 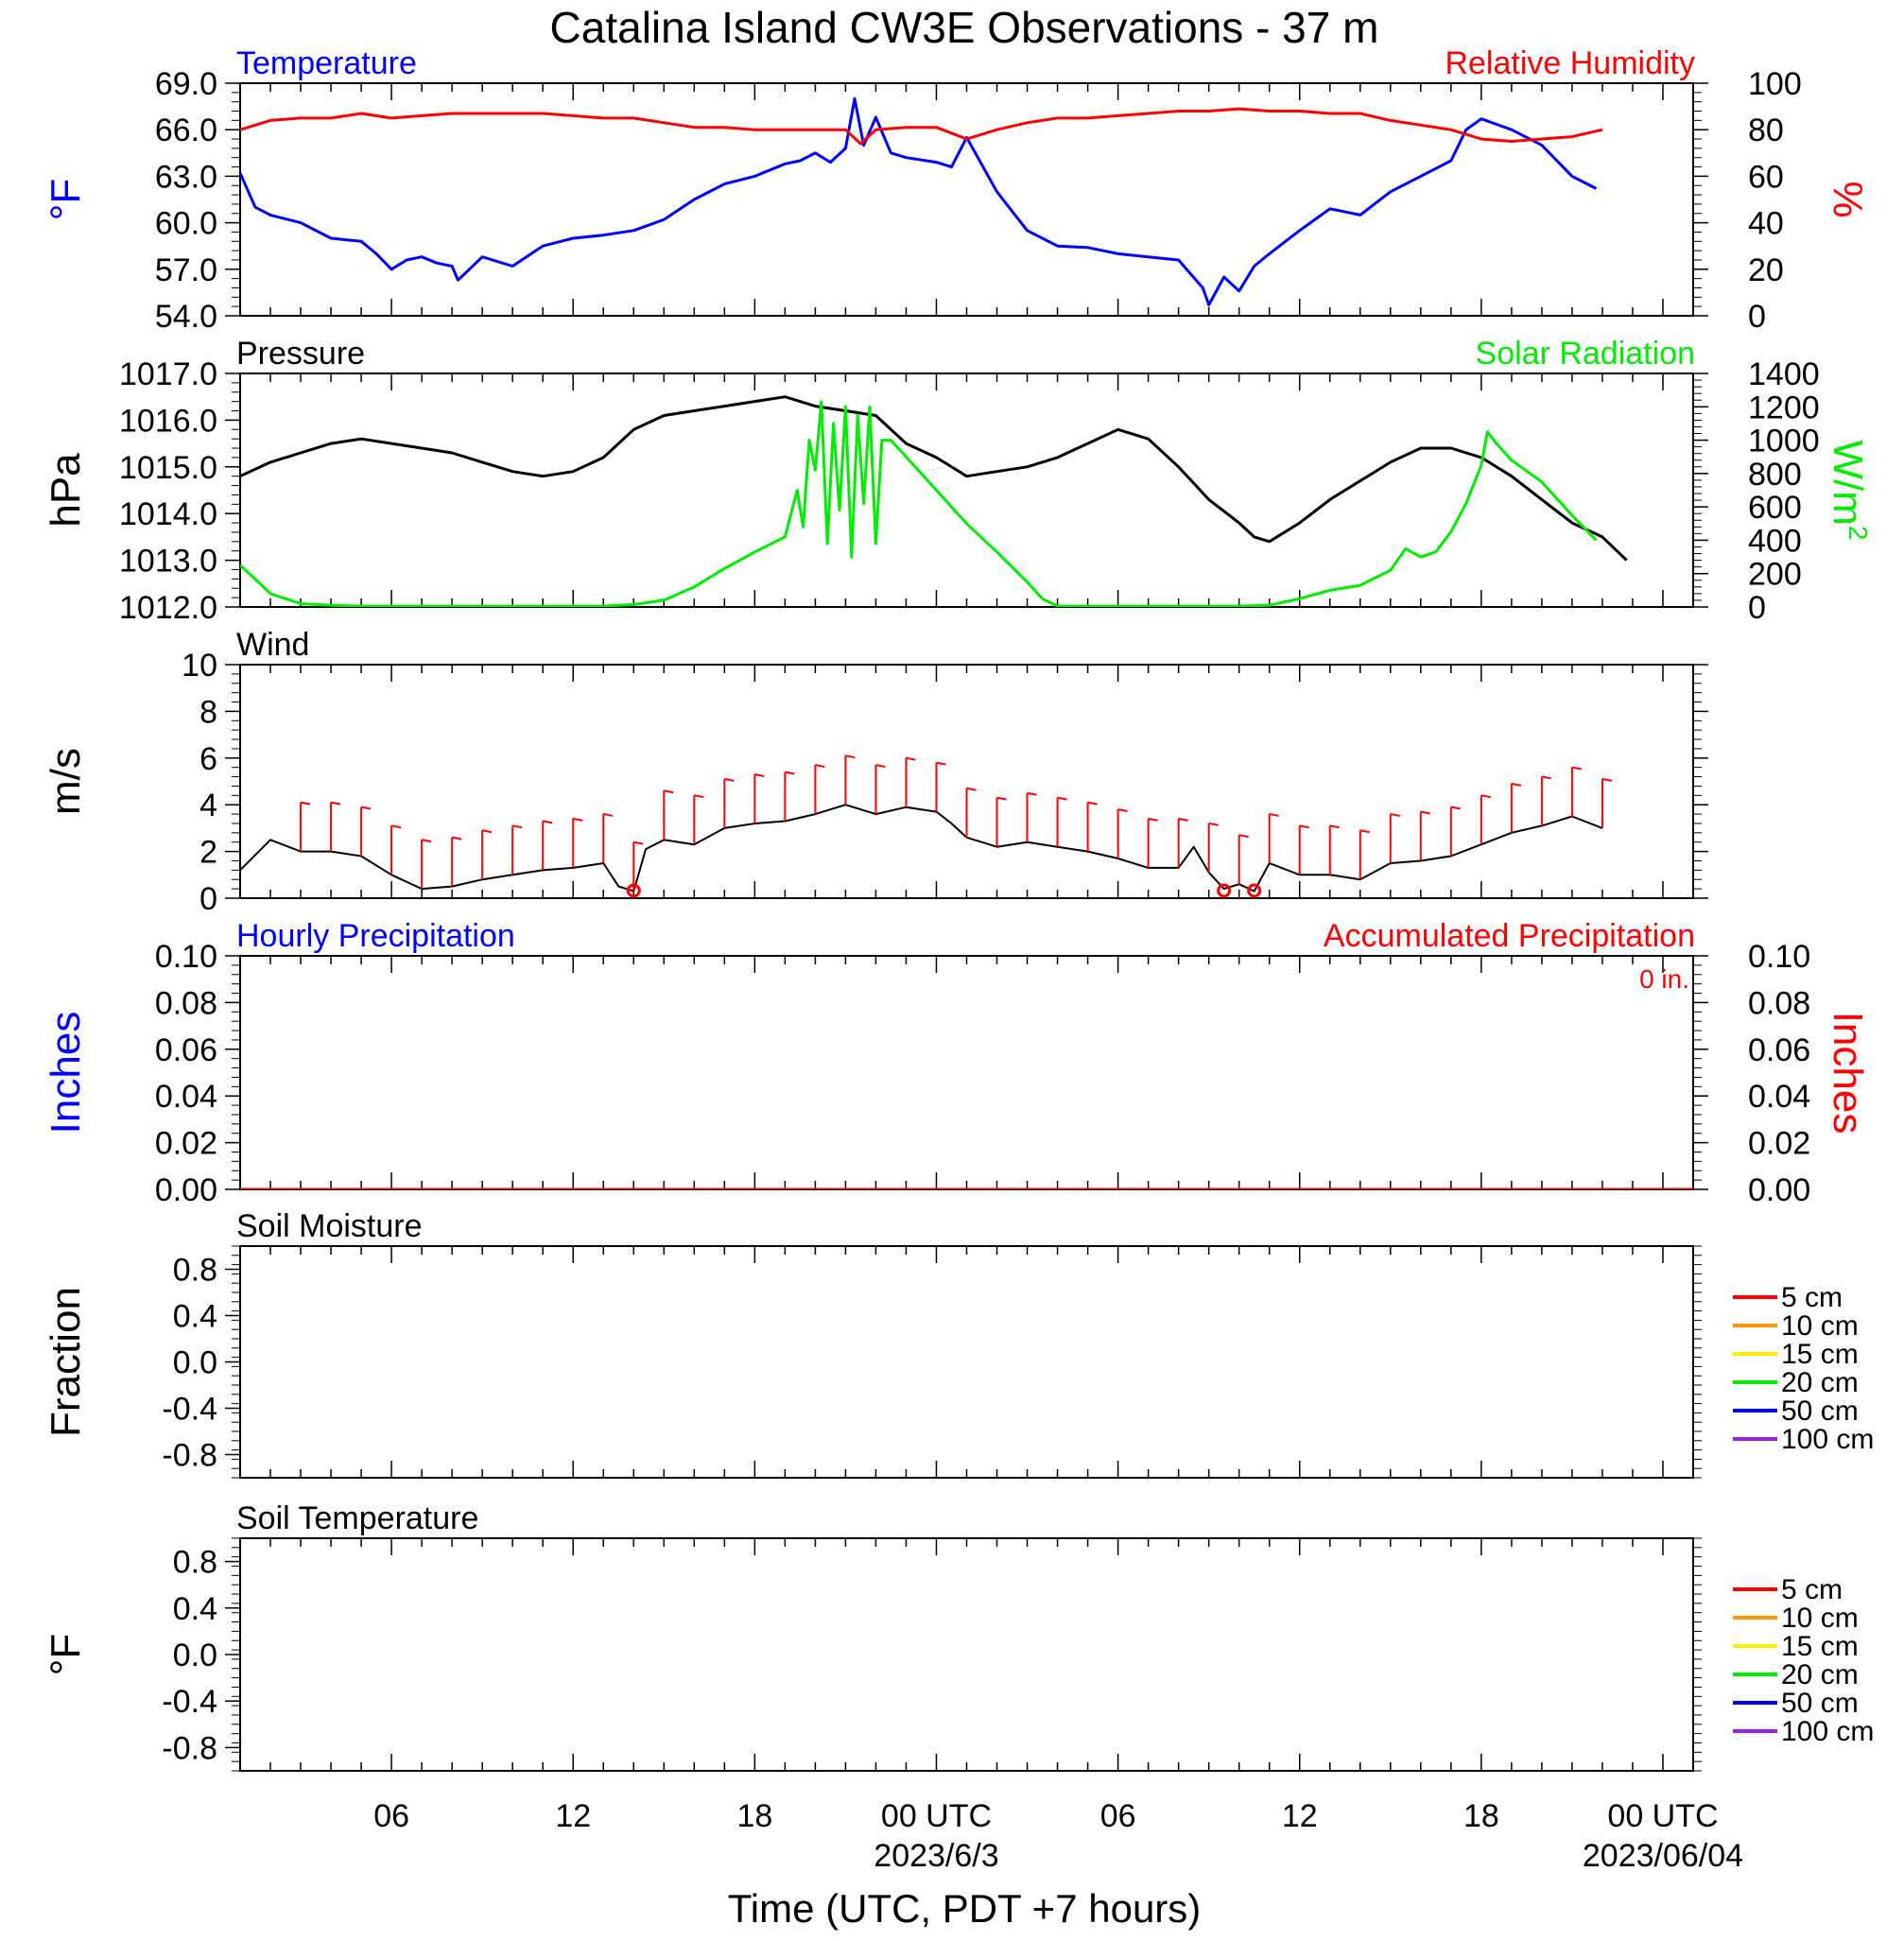 What do you see at coordinates (186, 131) in the screenshot?
I see `y-left-tick-label: 66.0` at bounding box center [186, 131].